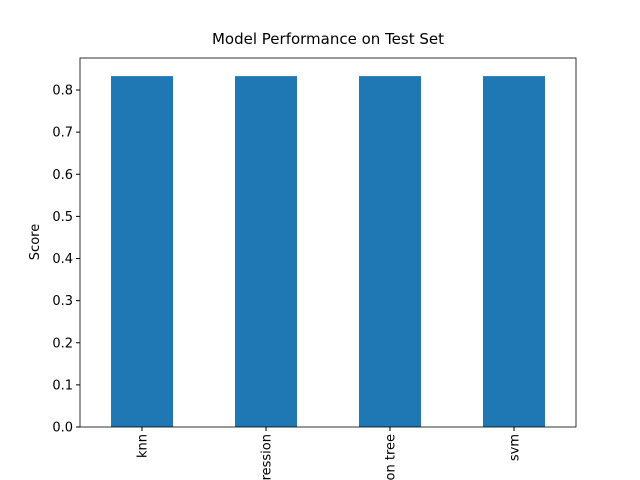 Image resolution: width=640 pixels, height=480 pixels. I want to click on y-axis-label: Score, so click(35, 242).